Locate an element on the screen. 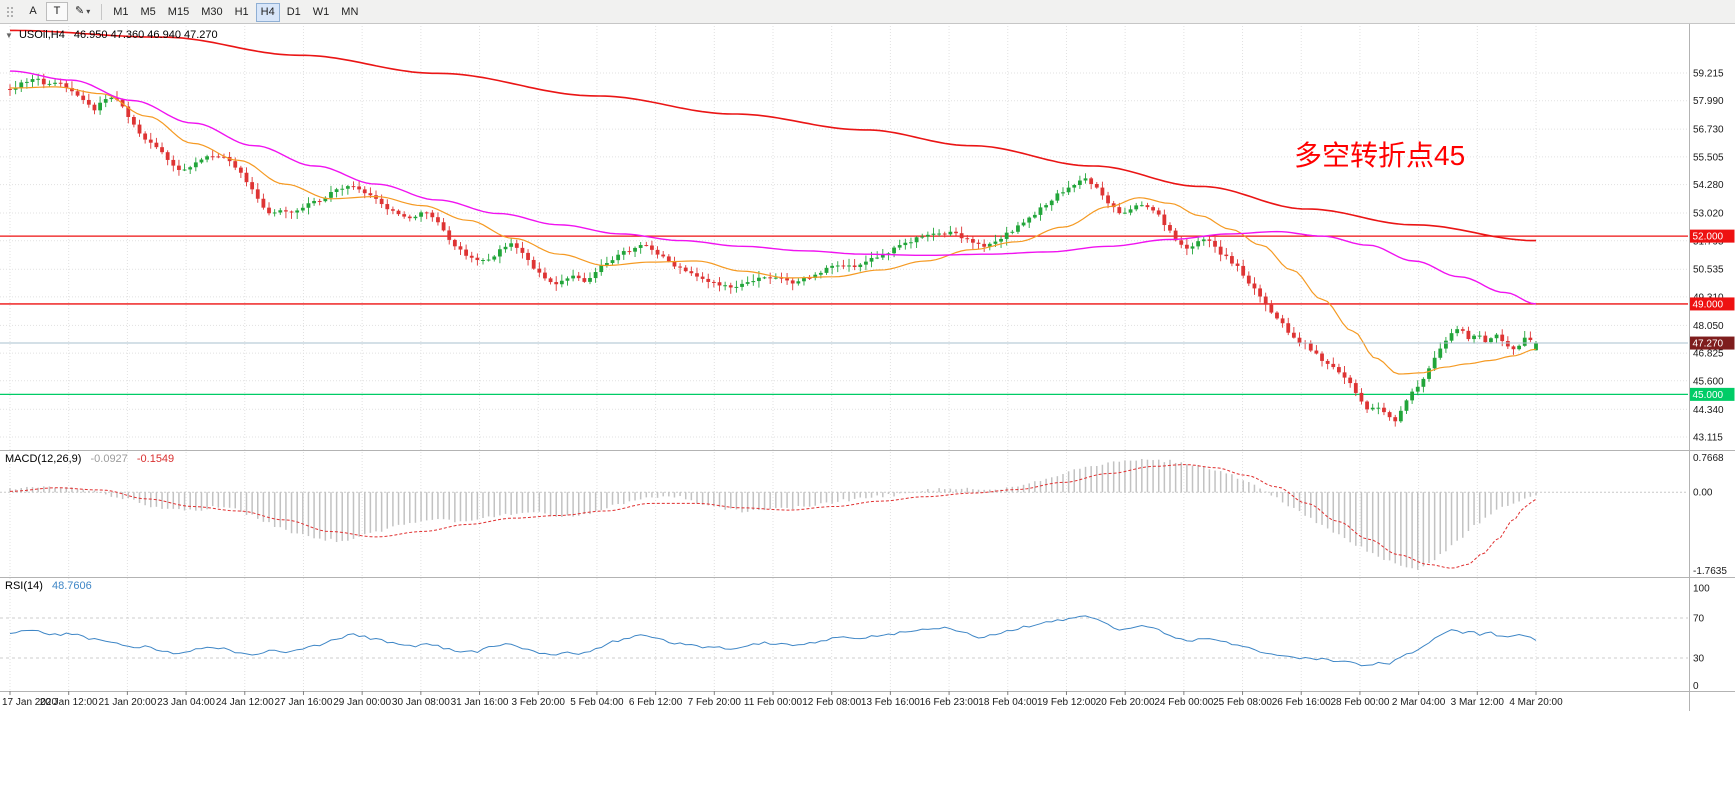  macd-axis-zero: 0.00 is located at coordinates (1703, 493).